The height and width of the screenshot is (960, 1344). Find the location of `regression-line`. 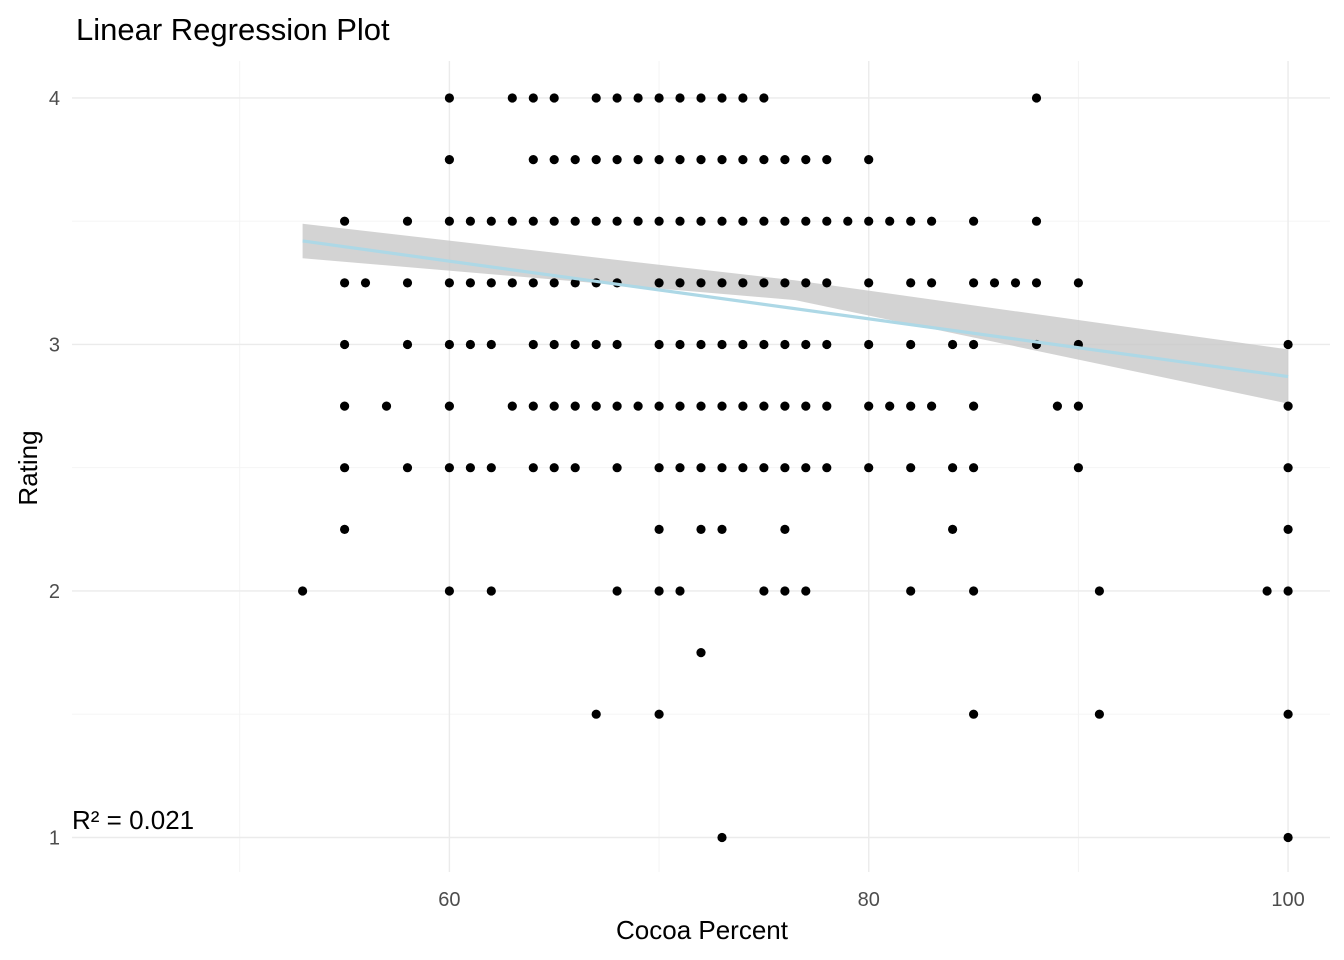

regression-line is located at coordinates (795, 309).